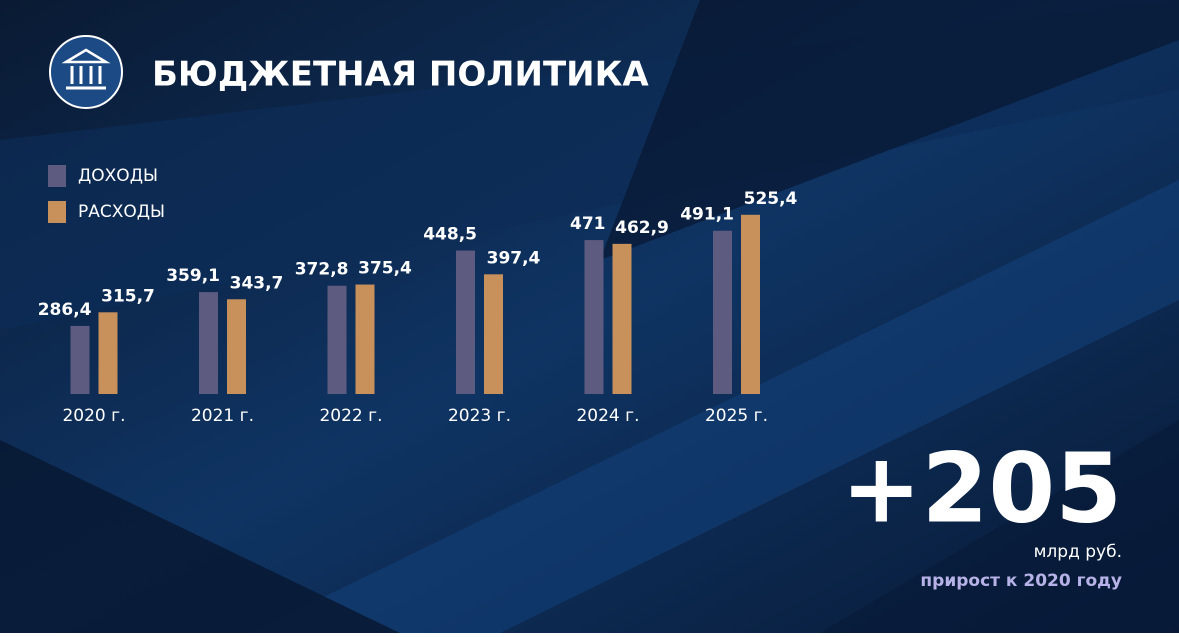 The height and width of the screenshot is (637, 1179). What do you see at coordinates (514, 258) in the screenshot?
I see `value-label: 397,4` at bounding box center [514, 258].